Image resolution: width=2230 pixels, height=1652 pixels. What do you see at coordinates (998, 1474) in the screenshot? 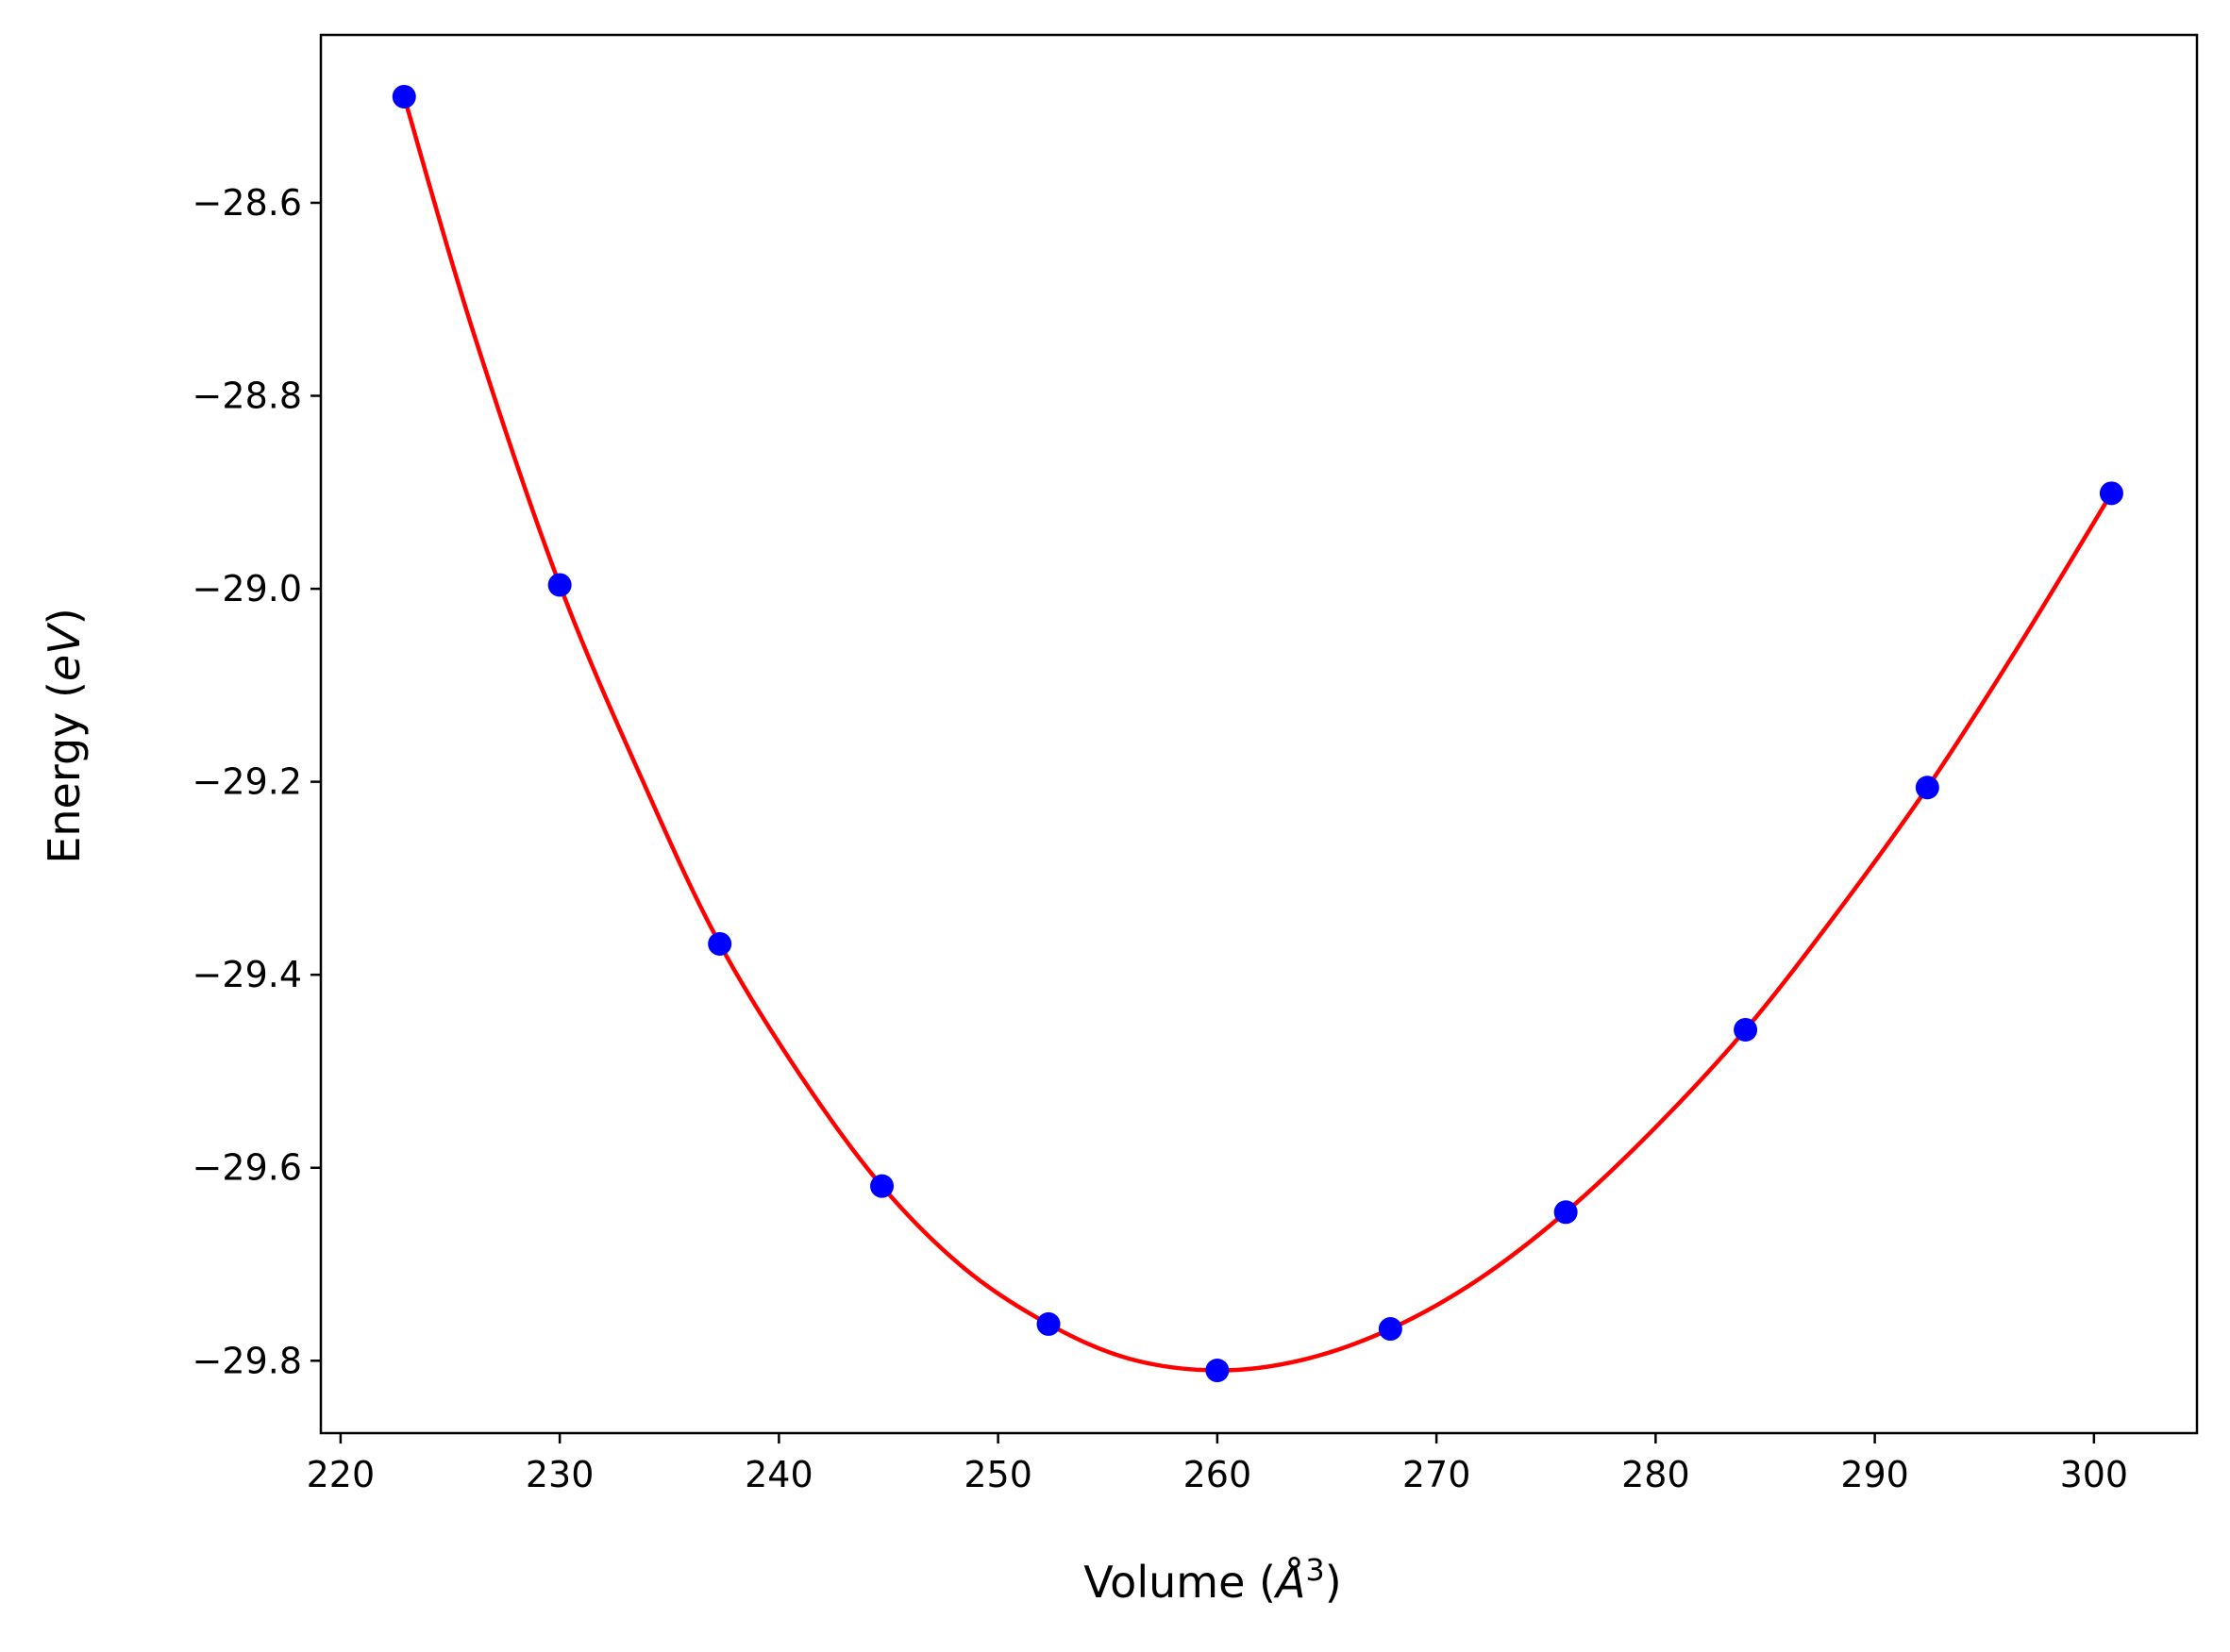
I see `x-tick-label: 250` at bounding box center [998, 1474].